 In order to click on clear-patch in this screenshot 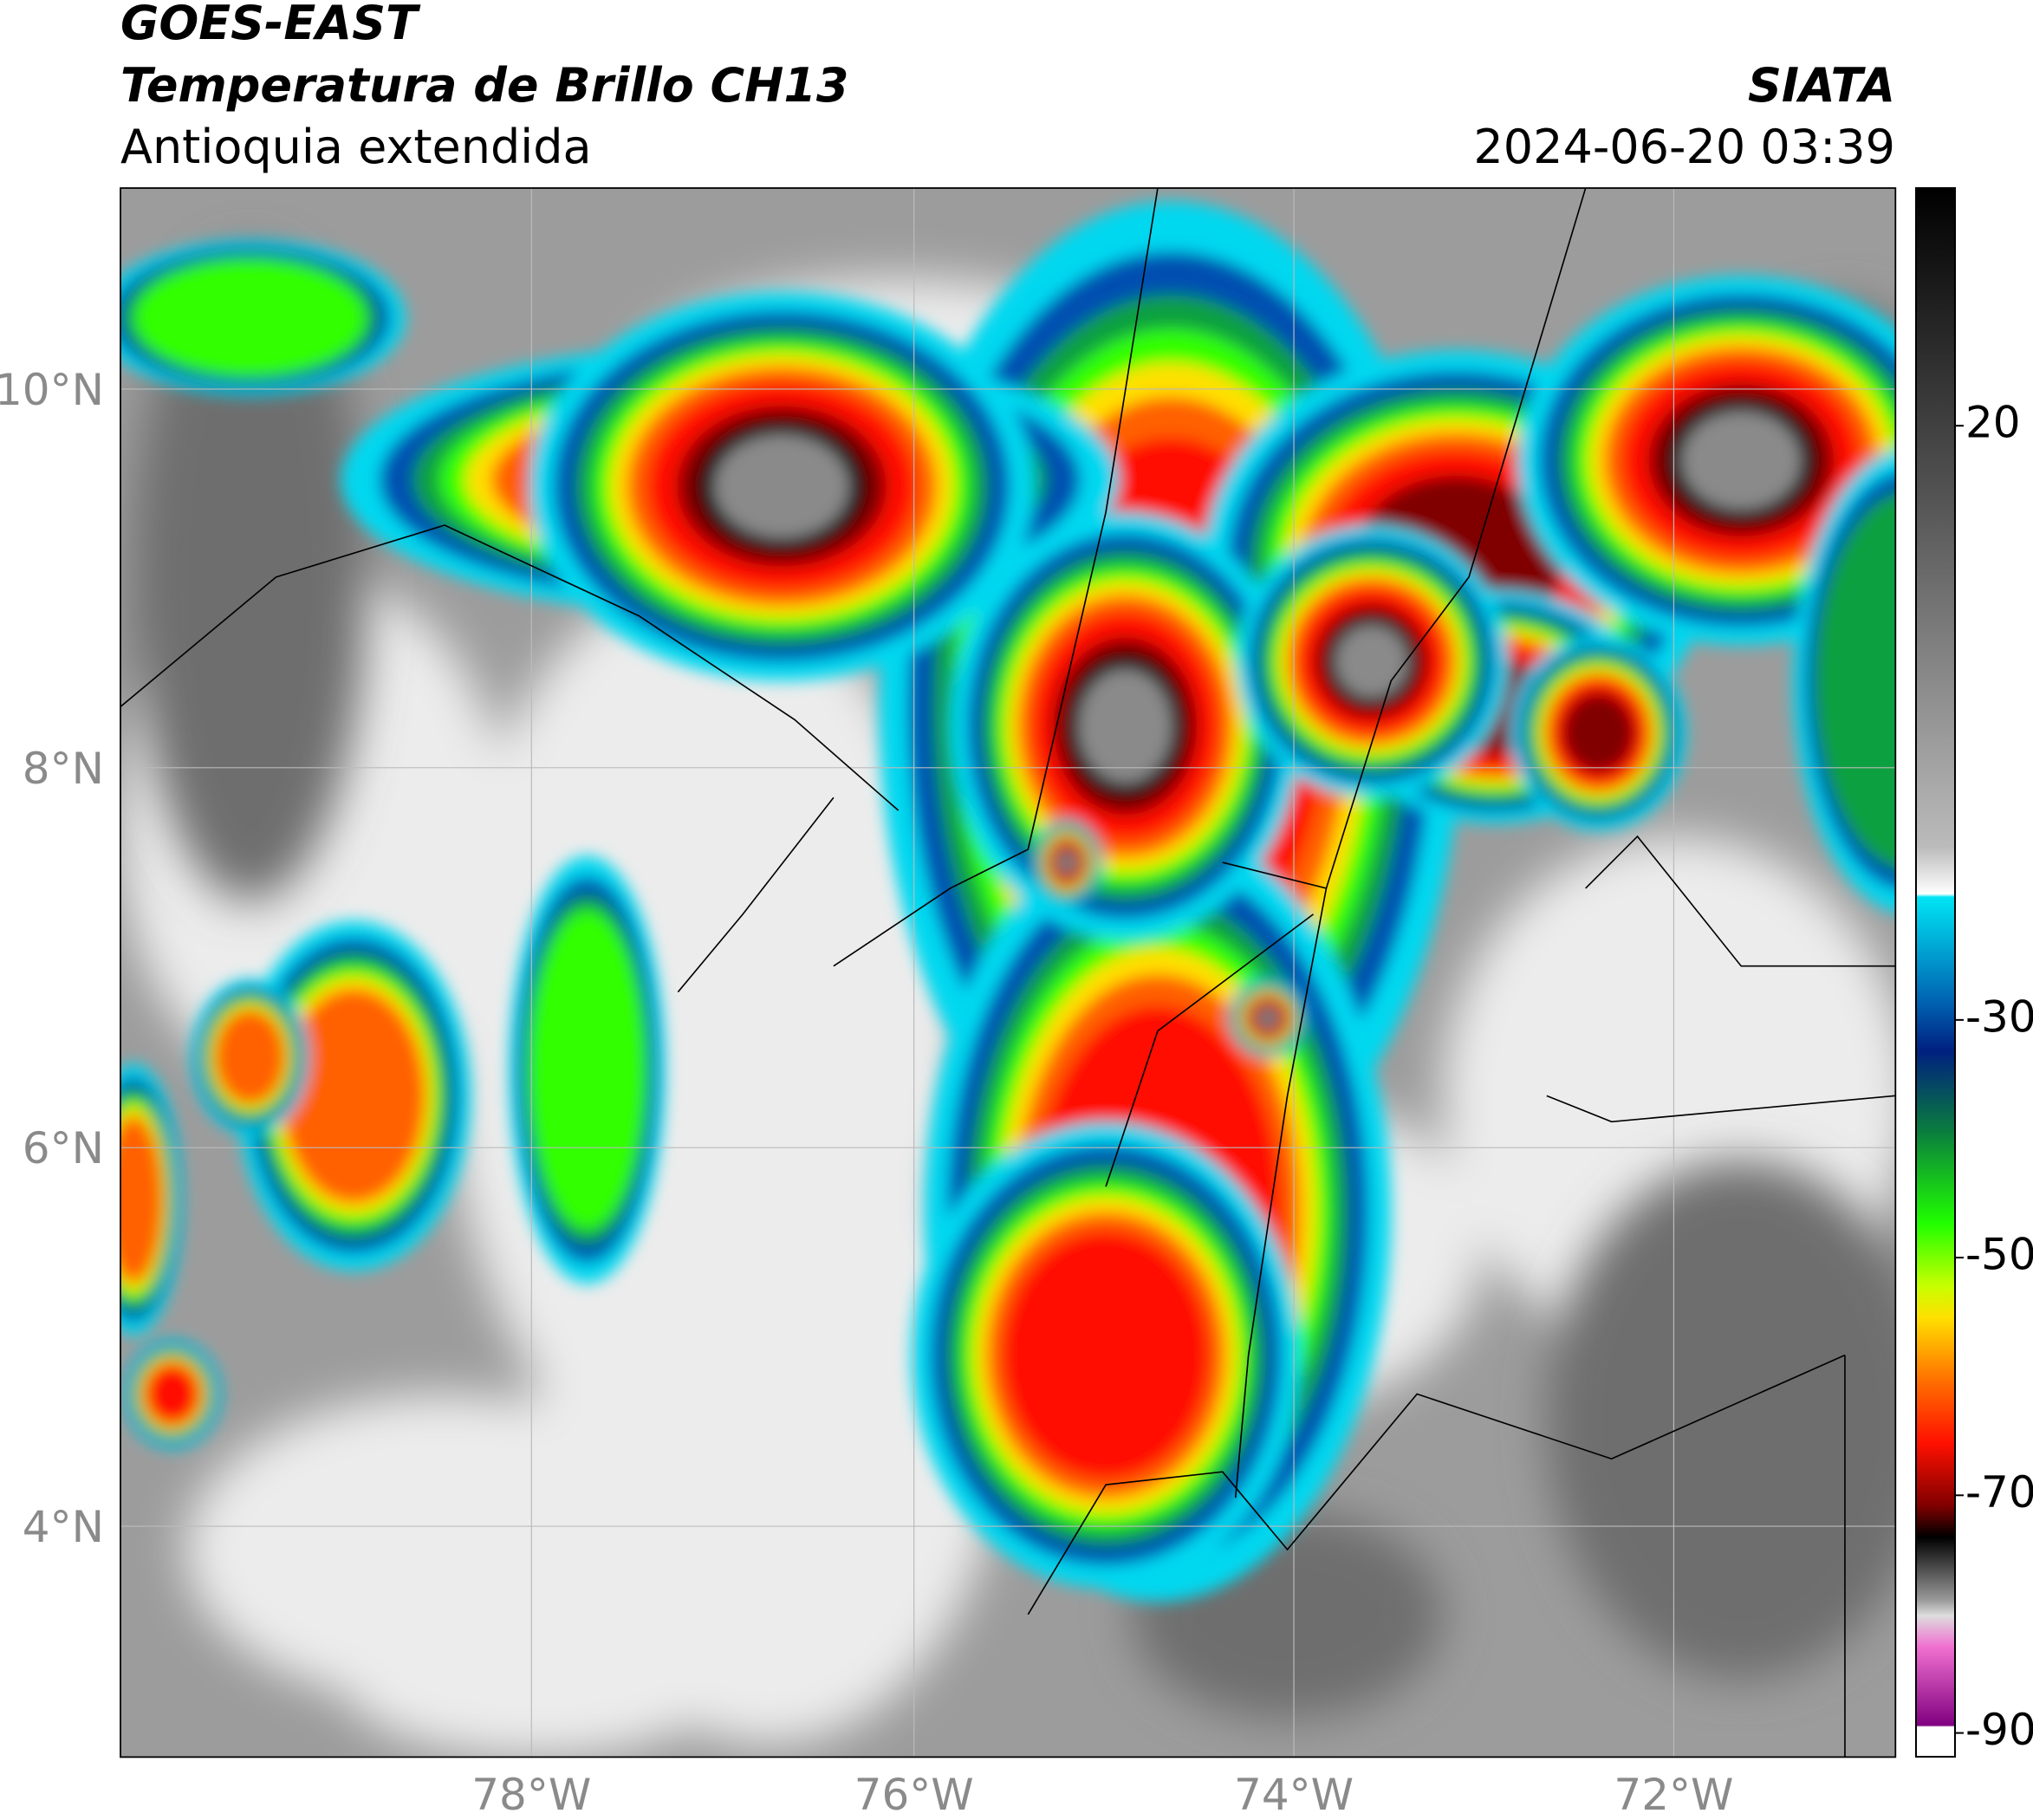, I will do `click(536, 1679)`.